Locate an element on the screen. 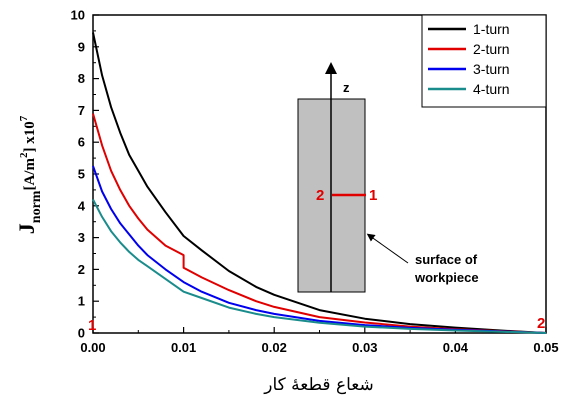 This screenshot has height=405, width=563. z-axis-label: z is located at coordinates (346, 87).